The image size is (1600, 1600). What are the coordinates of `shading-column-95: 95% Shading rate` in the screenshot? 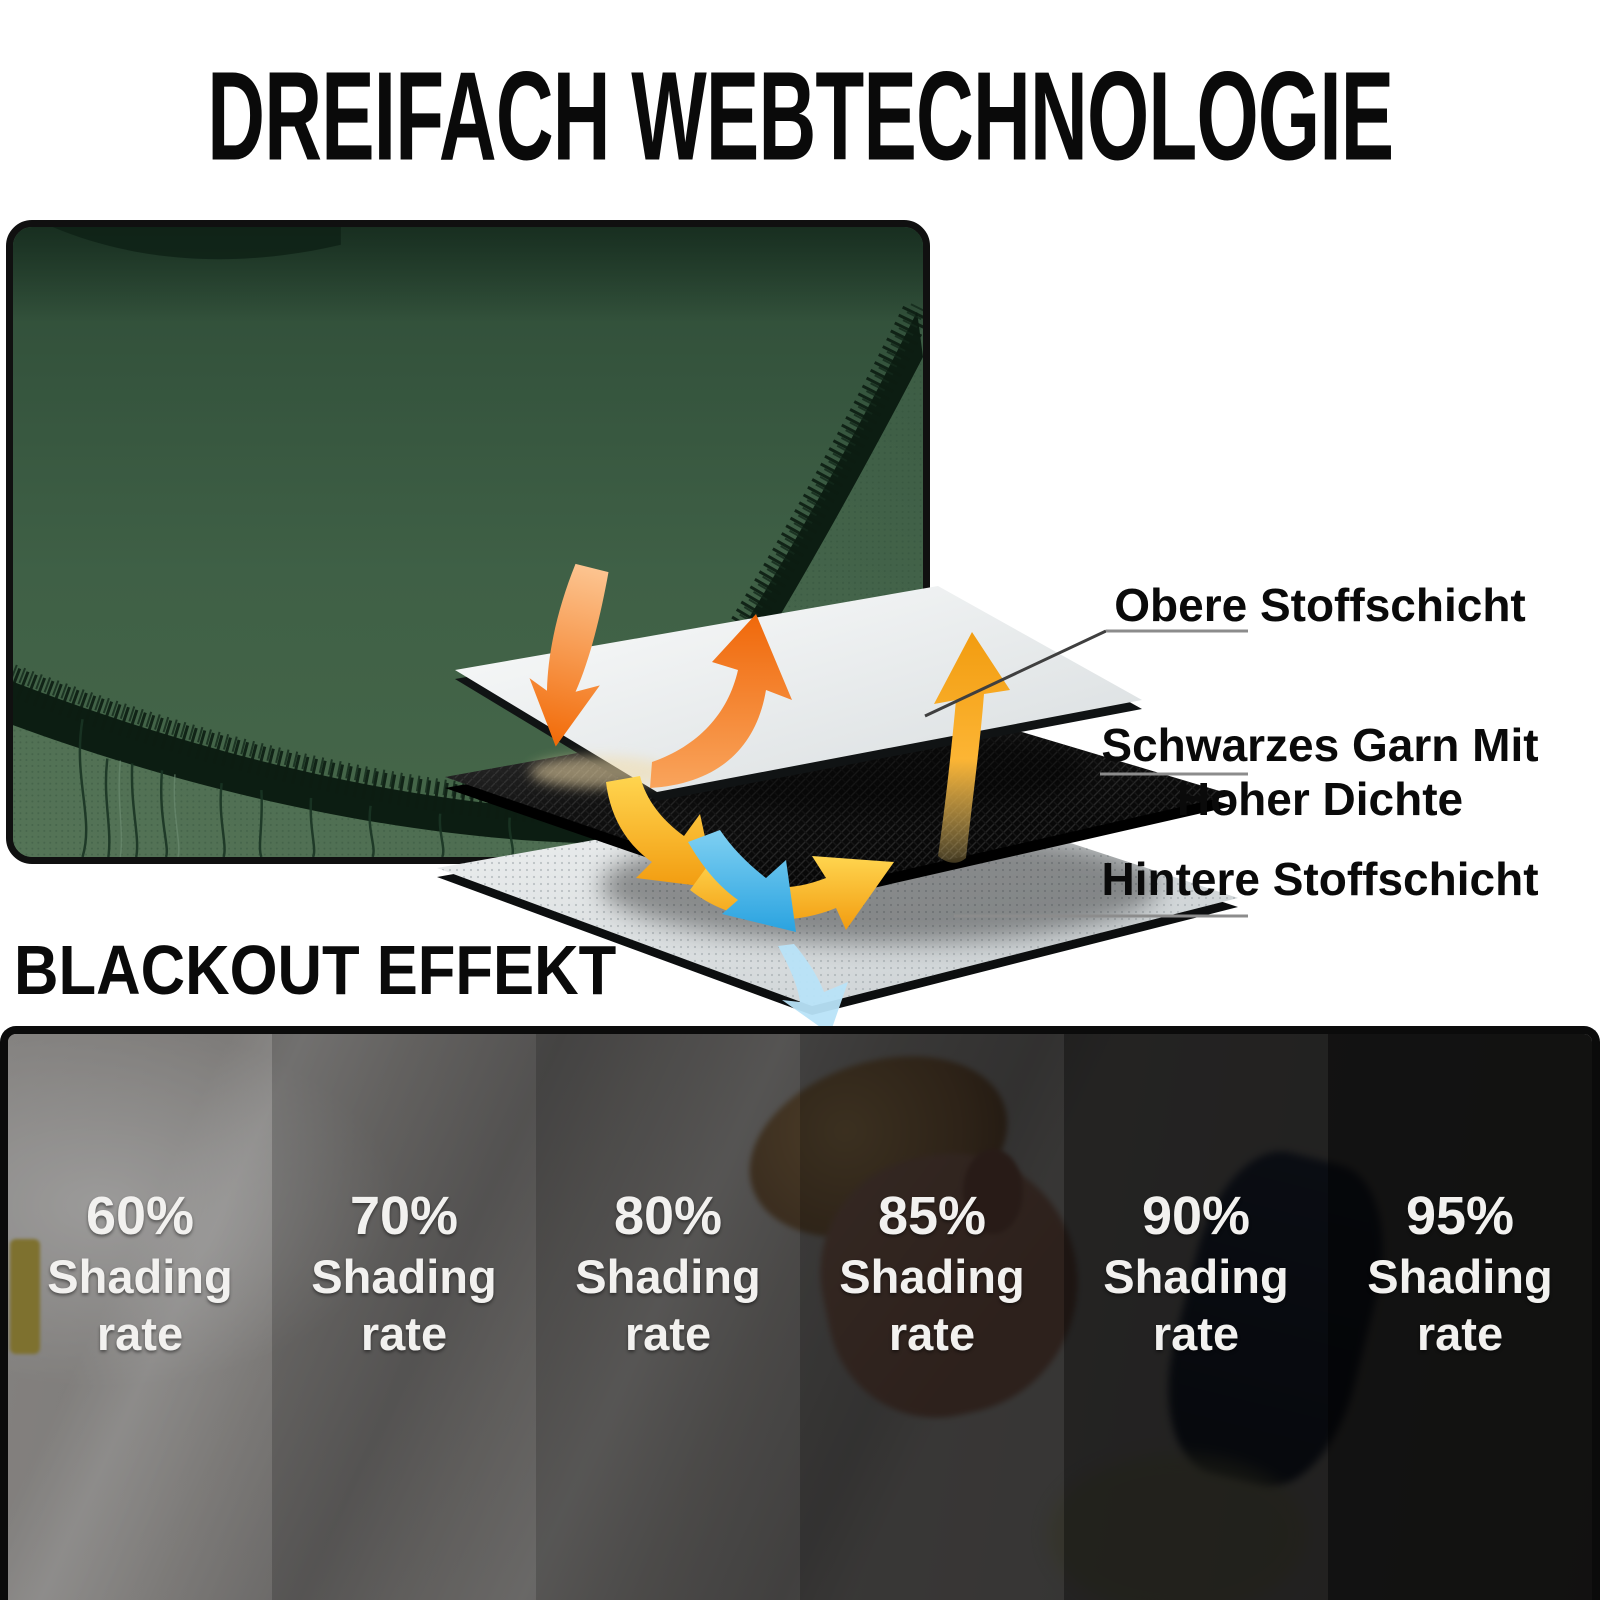 It's located at (1460, 1304).